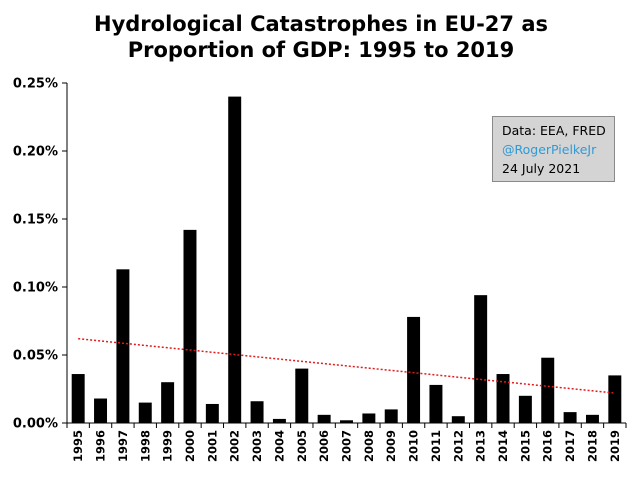 The width and height of the screenshot is (642, 478). Describe the element at coordinates (503, 398) in the screenshot. I see `bar-2014` at that location.